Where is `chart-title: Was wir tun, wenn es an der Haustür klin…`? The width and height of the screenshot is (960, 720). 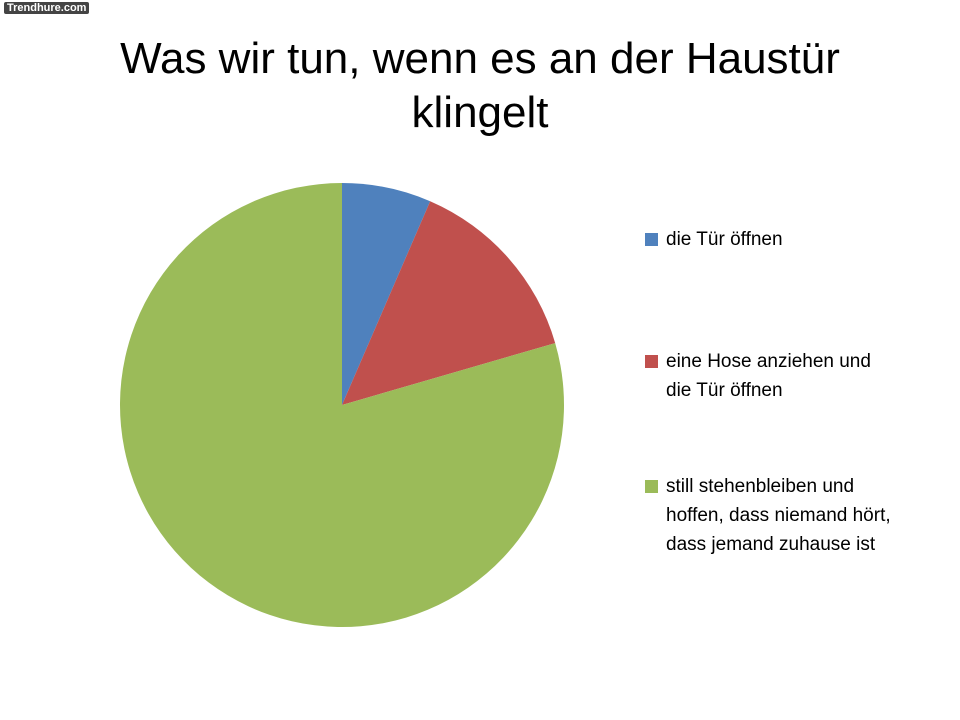 chart-title: Was wir tun, wenn es an der Haustür klin… is located at coordinates (480, 85).